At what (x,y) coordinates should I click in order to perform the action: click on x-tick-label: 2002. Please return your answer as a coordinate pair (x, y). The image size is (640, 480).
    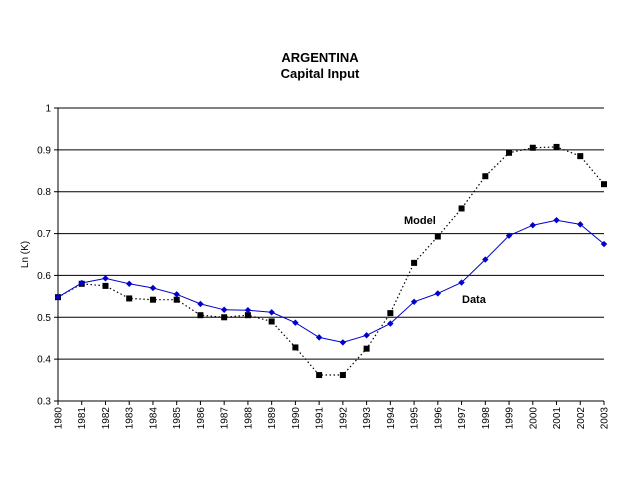
    Looking at the image, I should click on (581, 418).